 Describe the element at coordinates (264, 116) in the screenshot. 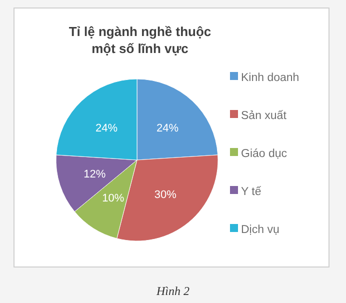

I see `legend-label: Sản xuất` at that location.